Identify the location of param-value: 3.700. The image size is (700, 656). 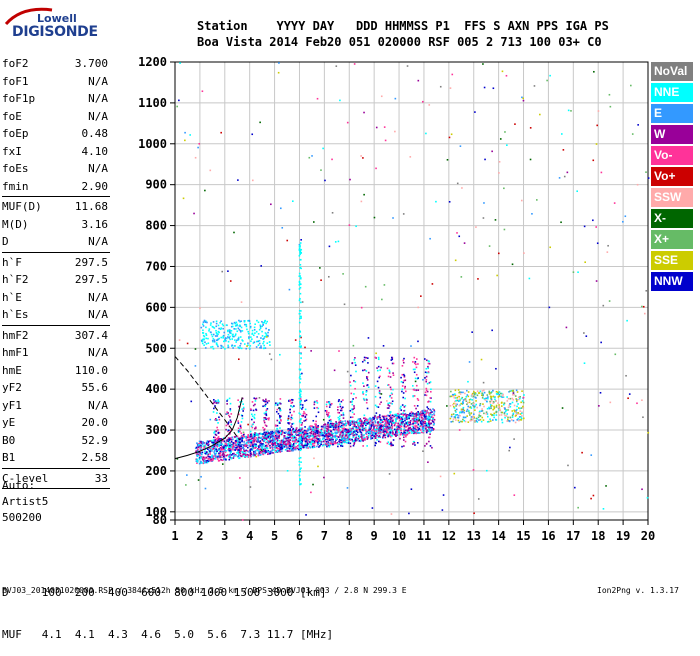
(91, 63).